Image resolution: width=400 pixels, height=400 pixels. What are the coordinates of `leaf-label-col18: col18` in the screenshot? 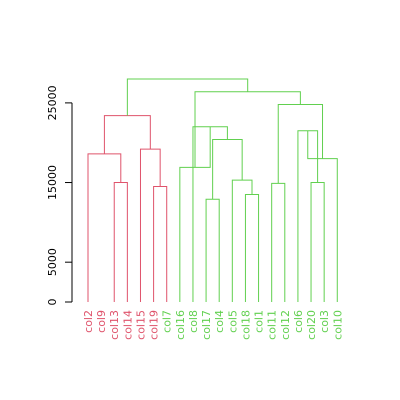 It's located at (245, 325).